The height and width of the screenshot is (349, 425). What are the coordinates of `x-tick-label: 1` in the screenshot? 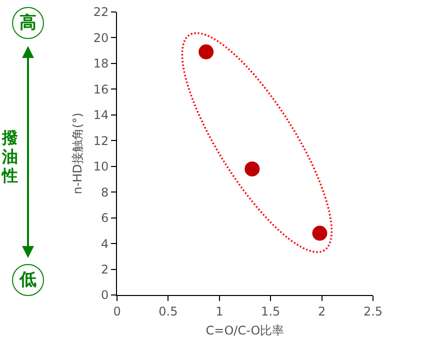 It's located at (220, 311).